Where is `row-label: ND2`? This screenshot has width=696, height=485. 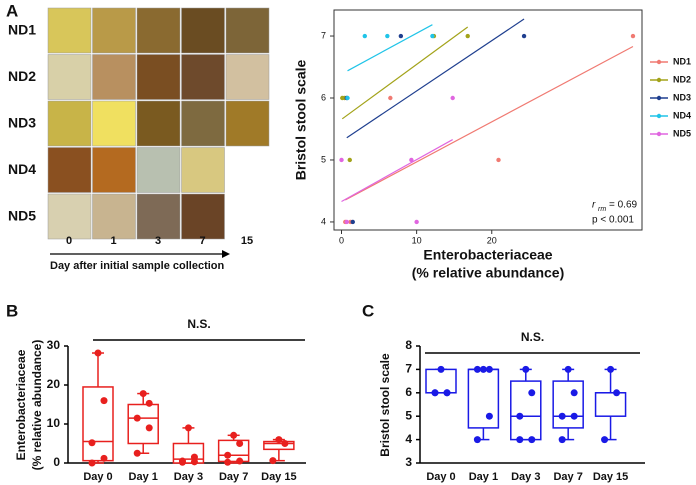 row-label: ND2 is located at coordinates (22, 76).